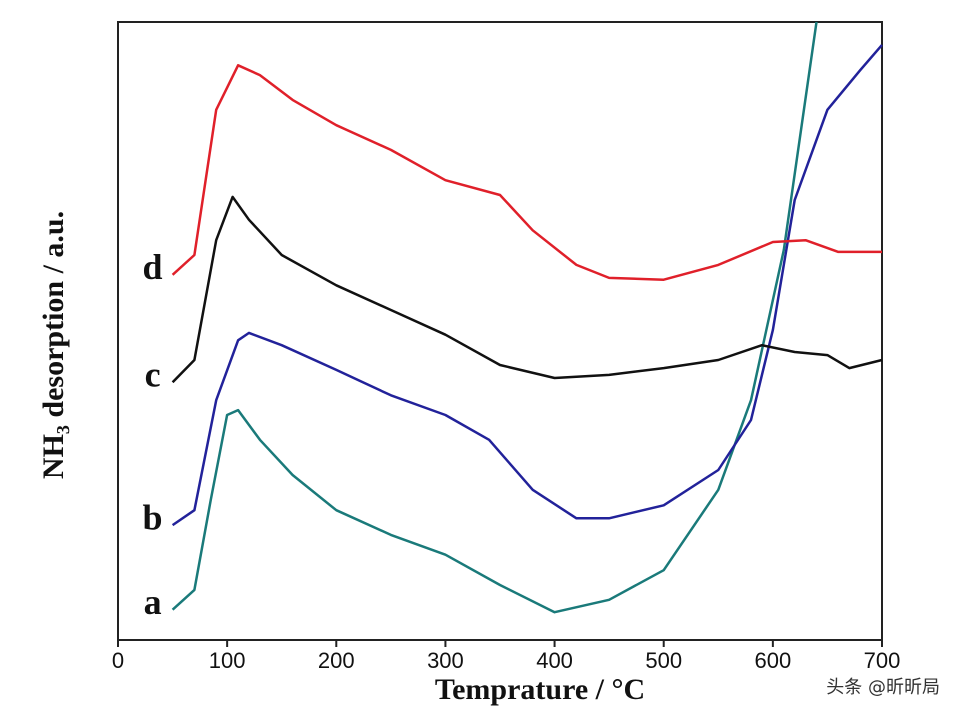  I want to click on x-tick-label: 700, so click(882, 660).